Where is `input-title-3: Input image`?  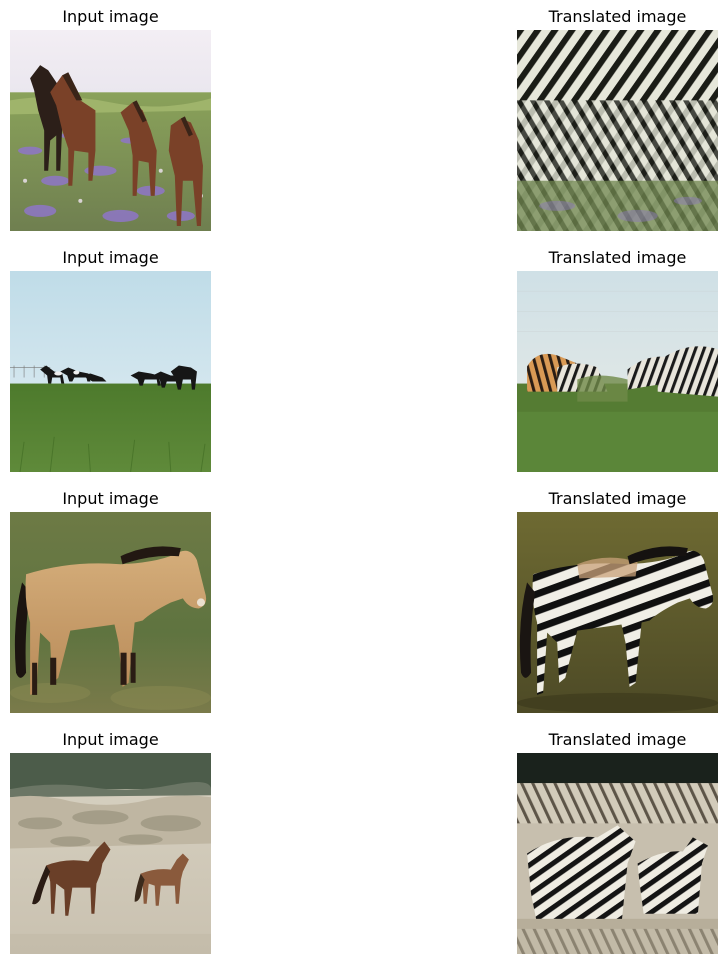
input-title-3: Input image is located at coordinates (110, 498).